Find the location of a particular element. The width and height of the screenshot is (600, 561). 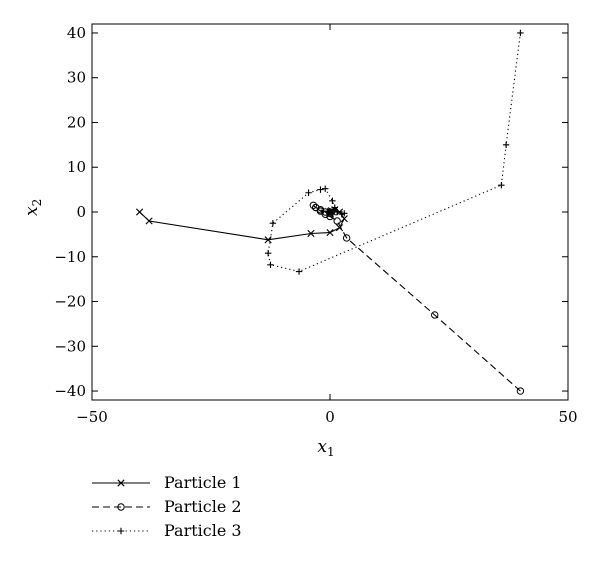

legend-item-particle-2: Particle 2 is located at coordinates (167, 506).